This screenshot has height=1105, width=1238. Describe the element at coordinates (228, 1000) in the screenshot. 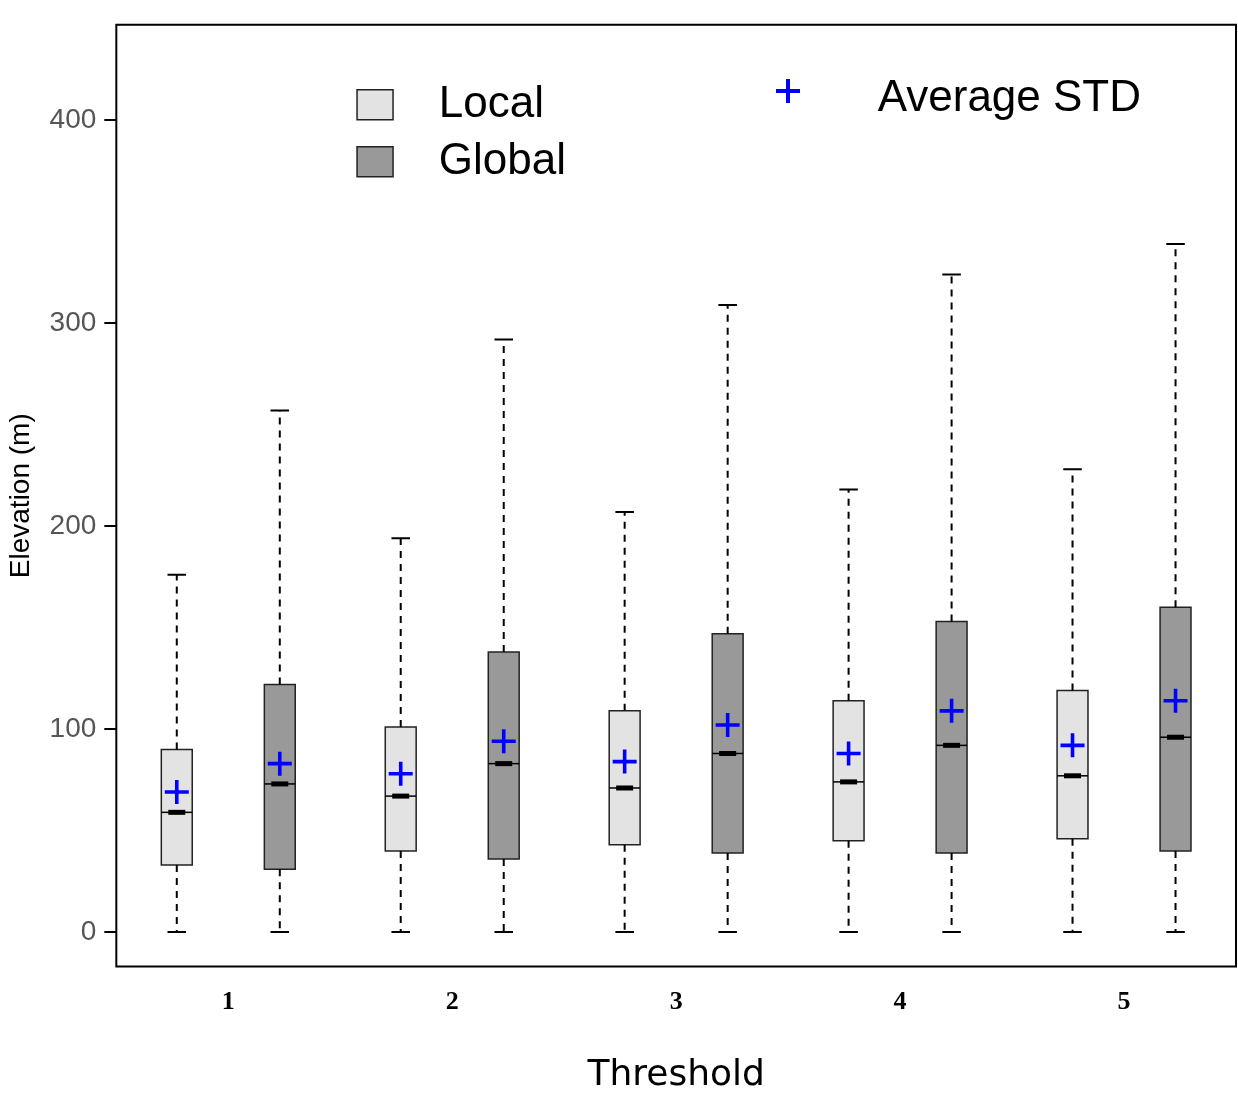

I see `x-tick-label: 1` at that location.